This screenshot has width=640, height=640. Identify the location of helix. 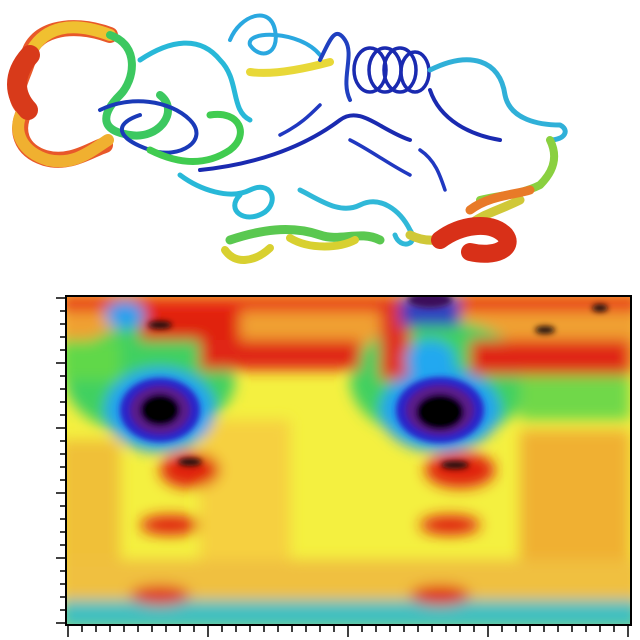
(391, 70).